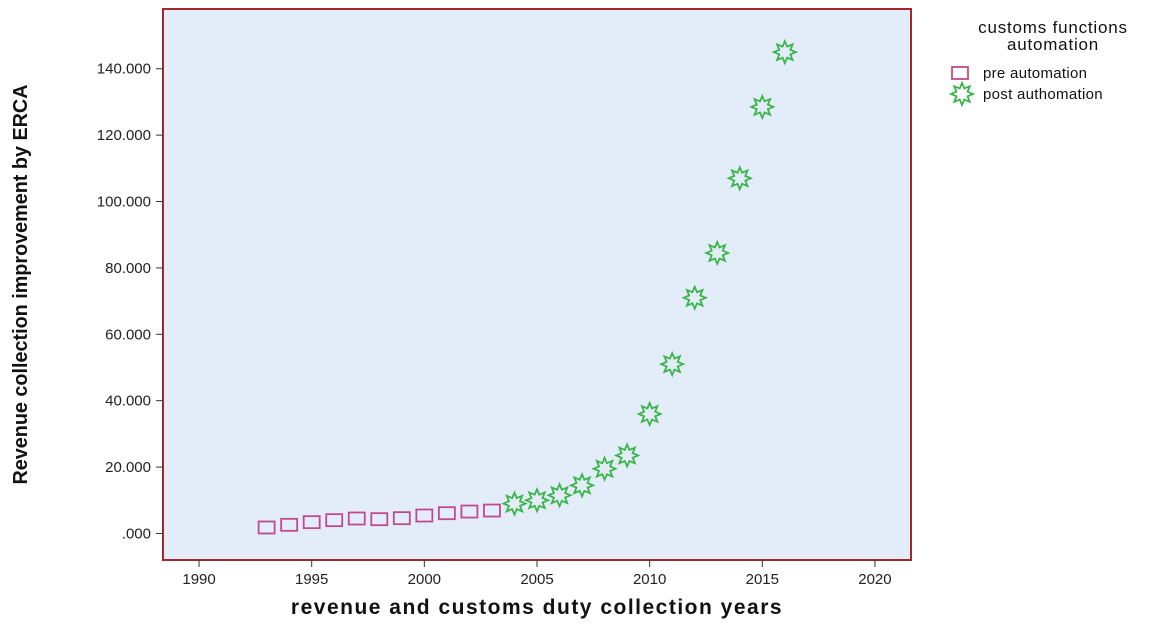 This screenshot has height=627, width=1176. What do you see at coordinates (1053, 44) in the screenshot?
I see `legend-title: automation` at bounding box center [1053, 44].